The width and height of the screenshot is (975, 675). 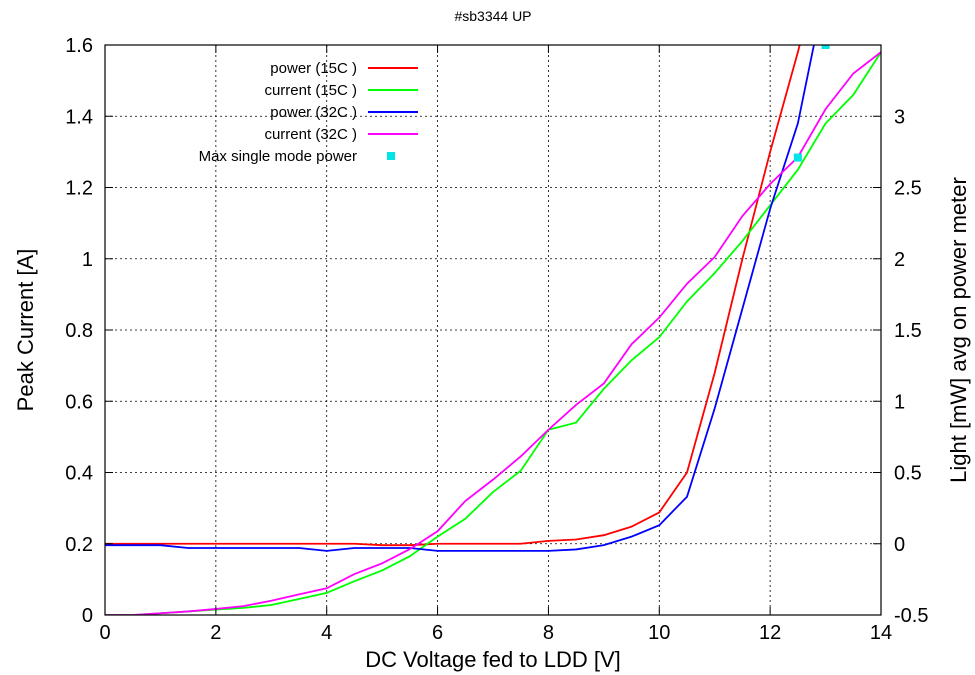 What do you see at coordinates (79, 189) in the screenshot?
I see `y-tick-label: 1.2` at bounding box center [79, 189].